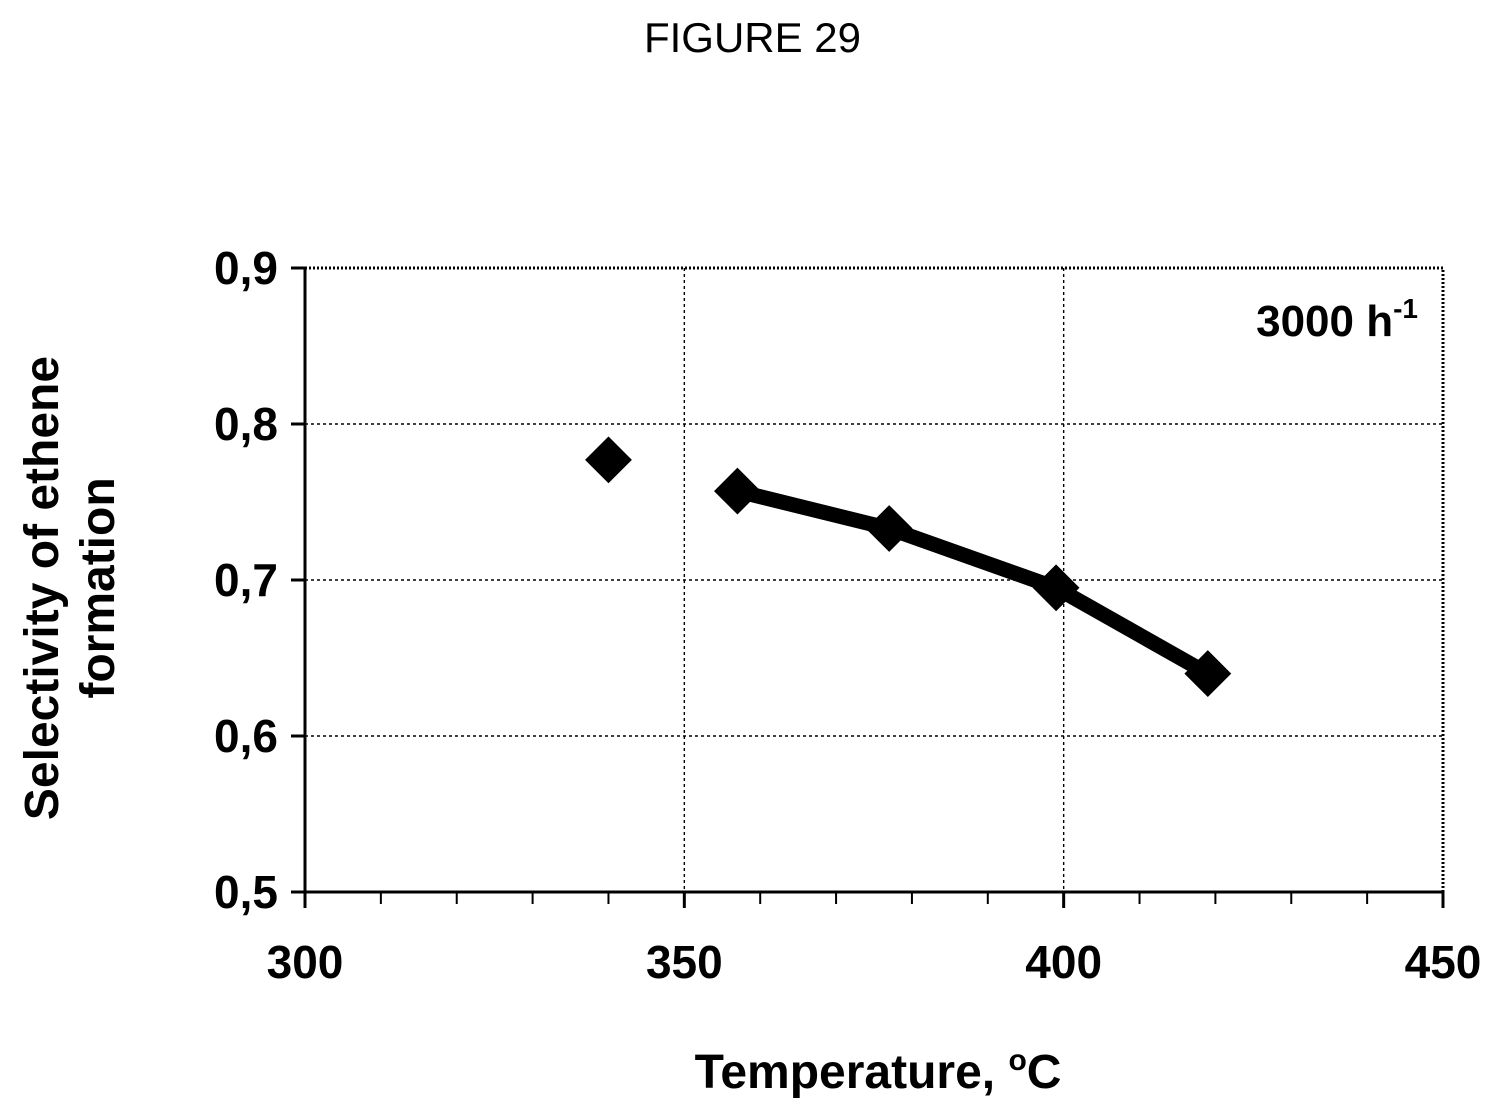  What do you see at coordinates (1044, 1072) in the screenshot?
I see `x-axis-title-unit: C` at bounding box center [1044, 1072].